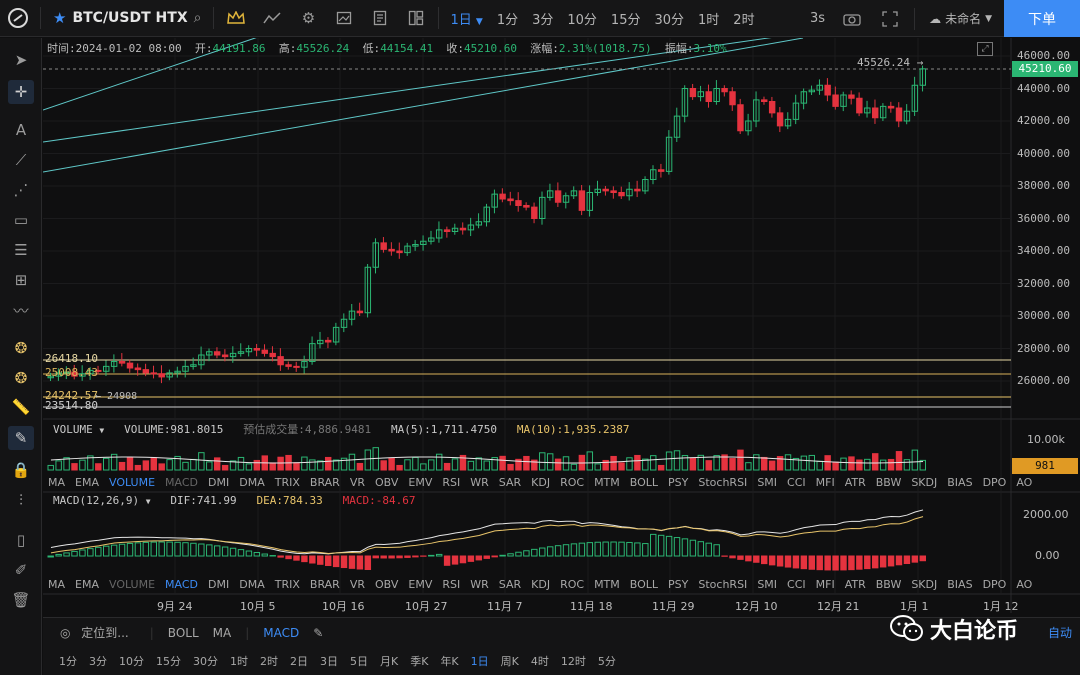  Describe the element at coordinates (205, 661) in the screenshot. I see `period-option: 30分` at that location.